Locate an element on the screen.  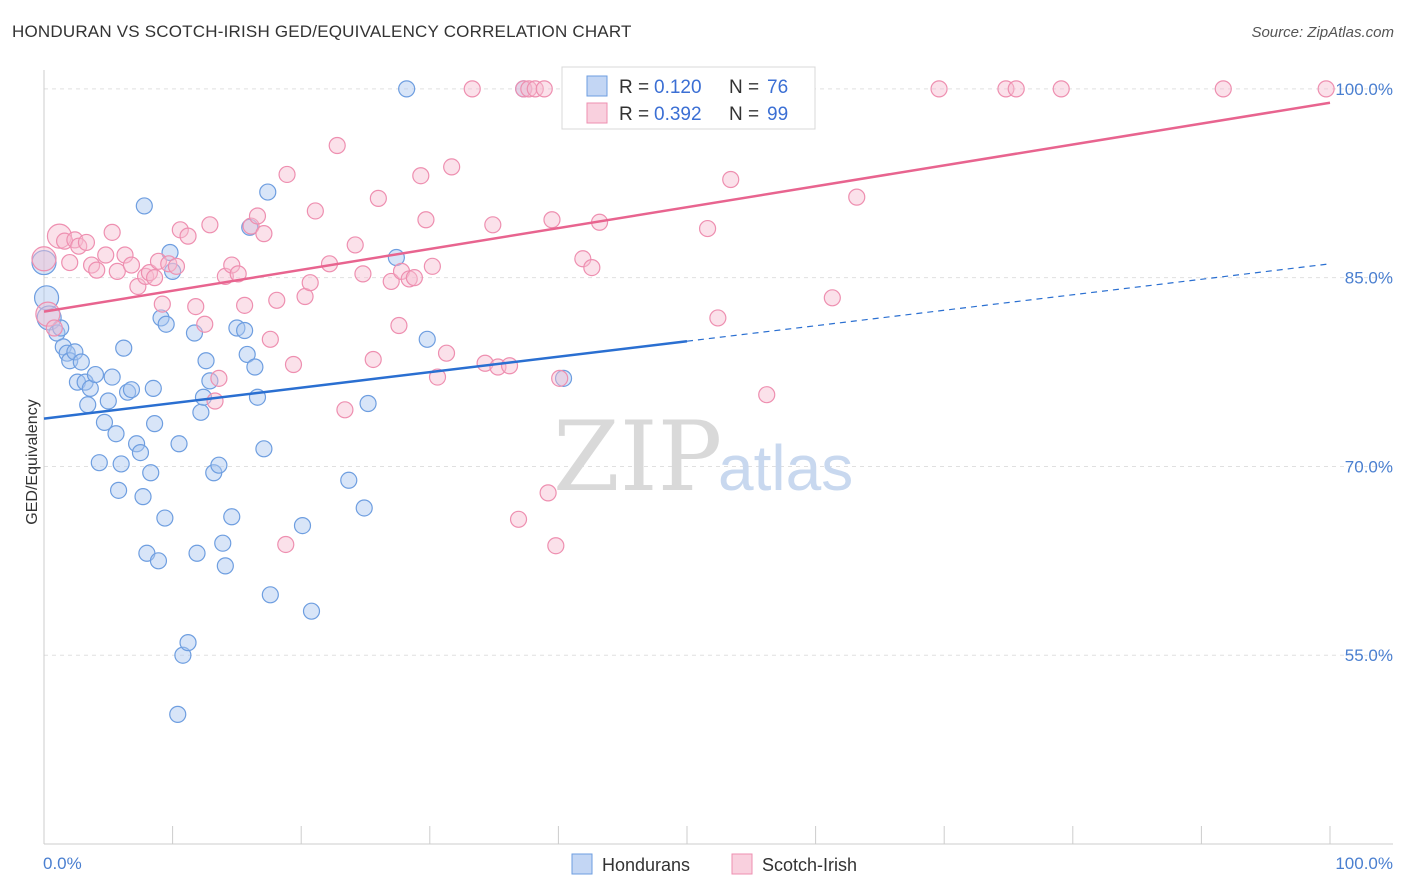
bottom-legend-swatch-scotch-irish is located at coordinates (742, 864).